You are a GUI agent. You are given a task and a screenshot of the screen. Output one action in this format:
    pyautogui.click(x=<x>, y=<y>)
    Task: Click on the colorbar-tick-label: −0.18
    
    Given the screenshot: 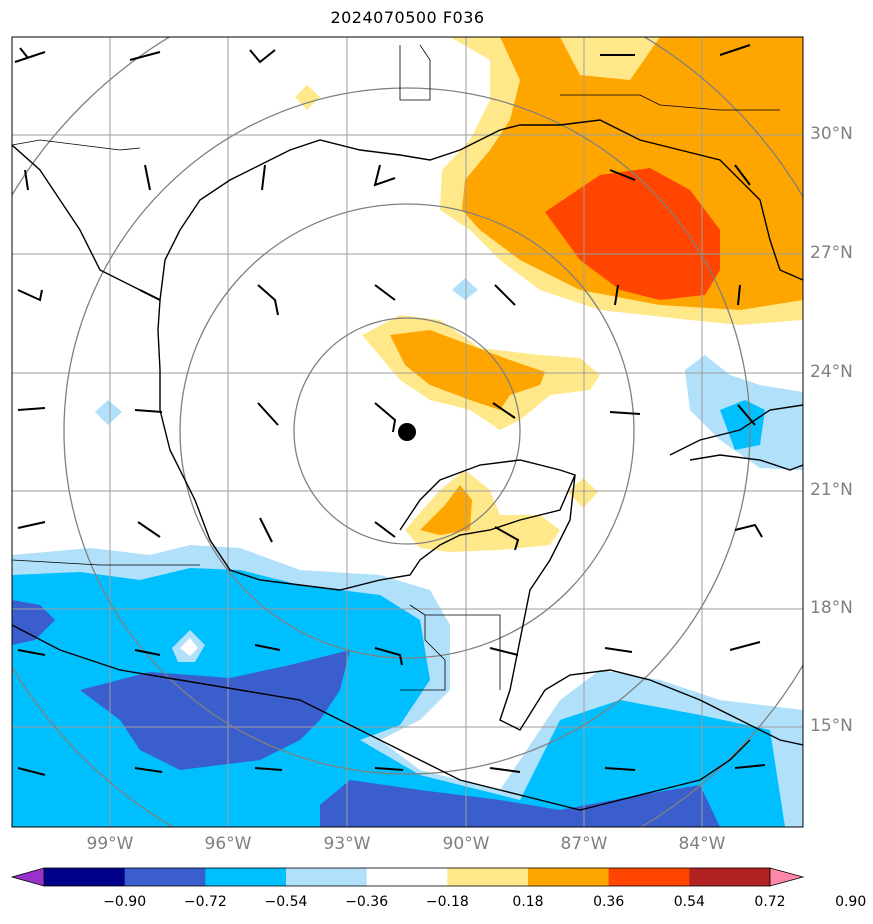 What is the action you would take?
    pyautogui.click(x=447, y=902)
    